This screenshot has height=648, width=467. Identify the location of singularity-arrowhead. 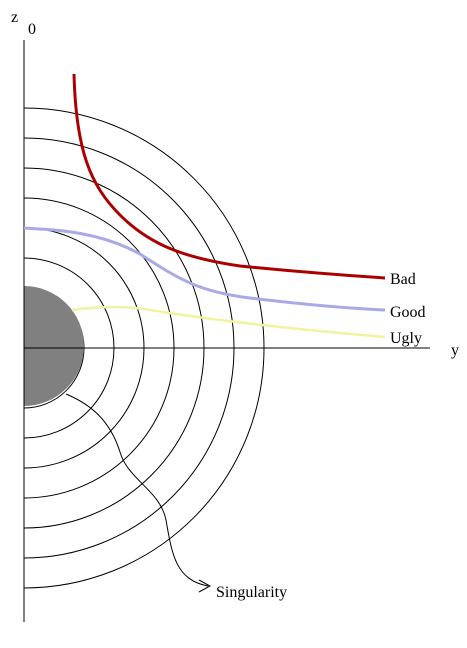
(205, 586).